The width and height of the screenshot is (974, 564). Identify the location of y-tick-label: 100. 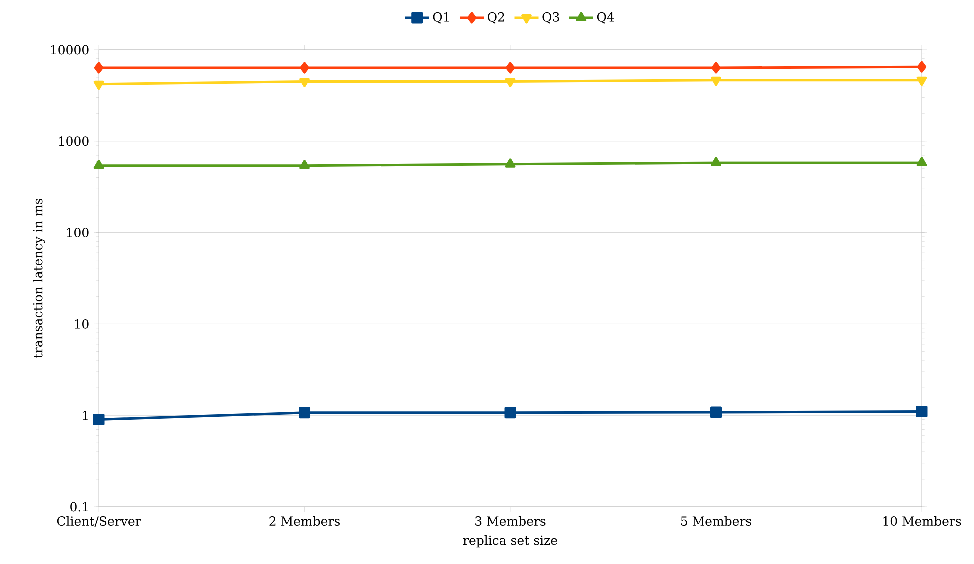
(78, 233).